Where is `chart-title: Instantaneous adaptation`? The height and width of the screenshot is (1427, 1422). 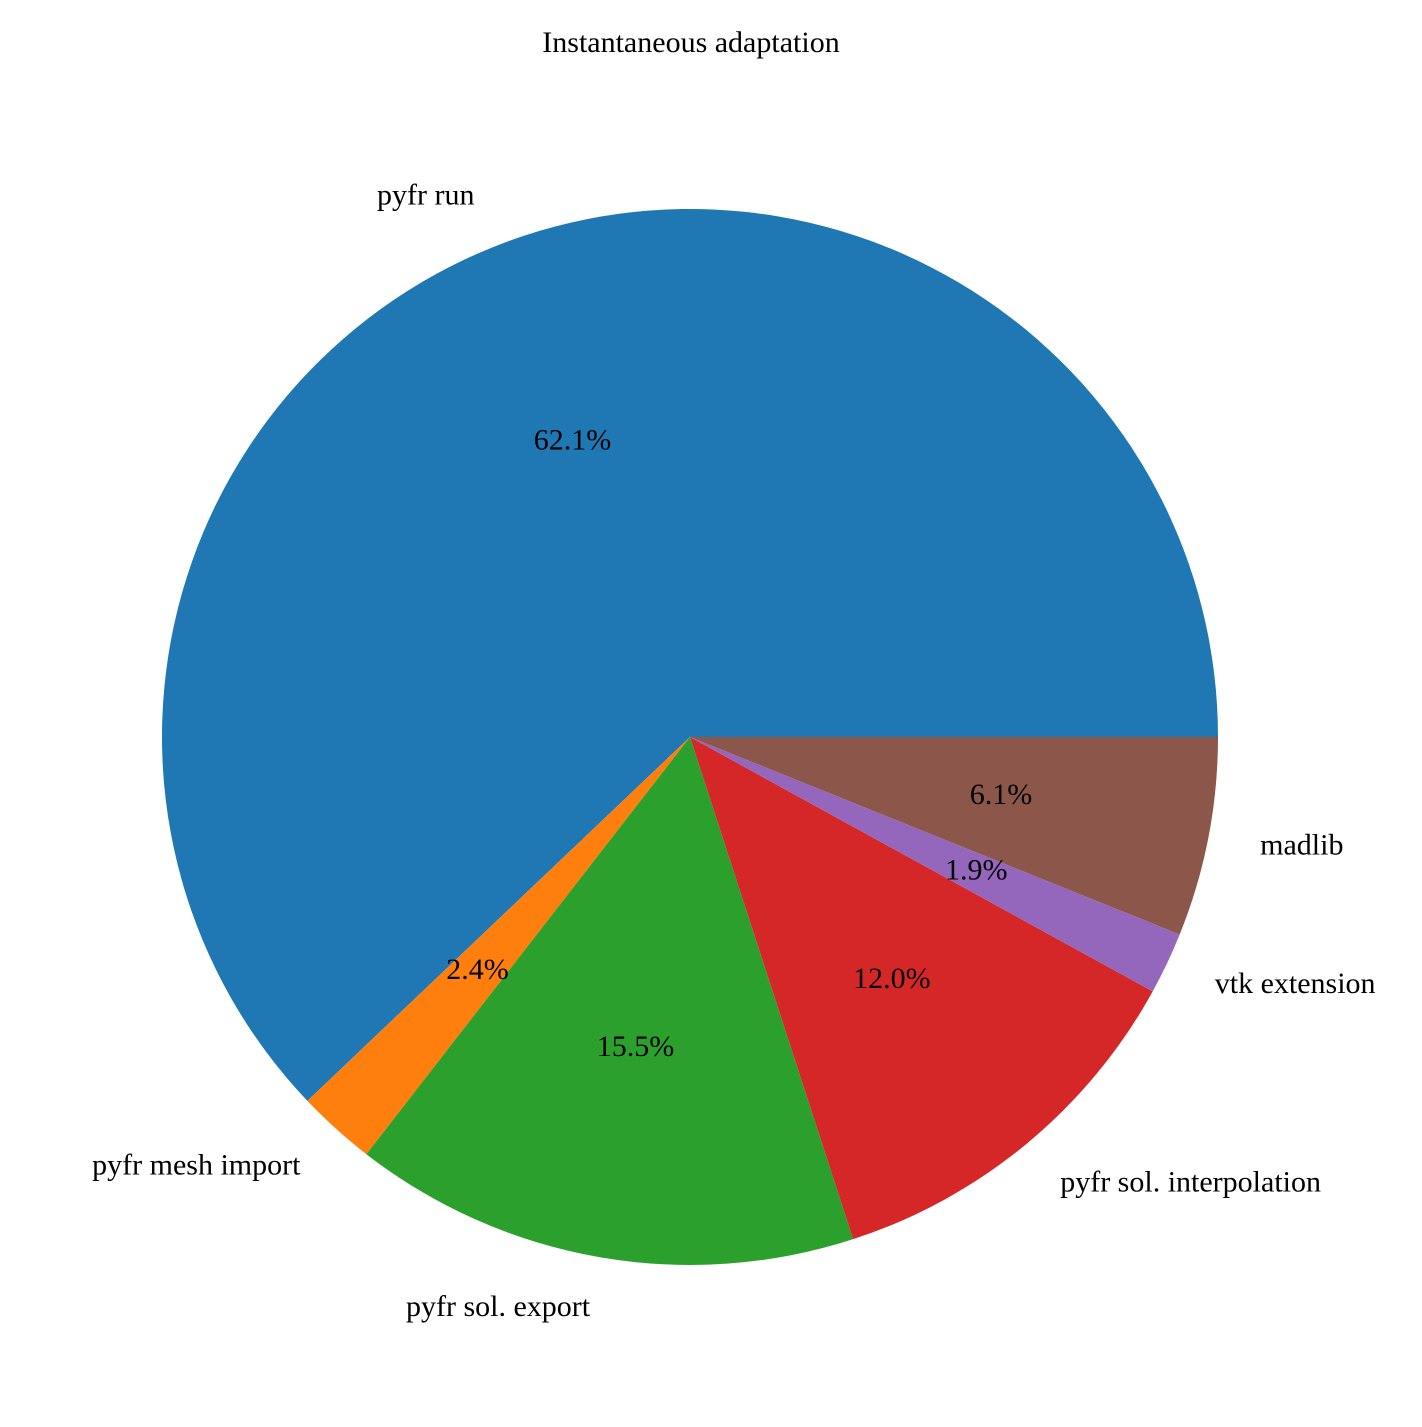 chart-title: Instantaneous adaptation is located at coordinates (690, 42).